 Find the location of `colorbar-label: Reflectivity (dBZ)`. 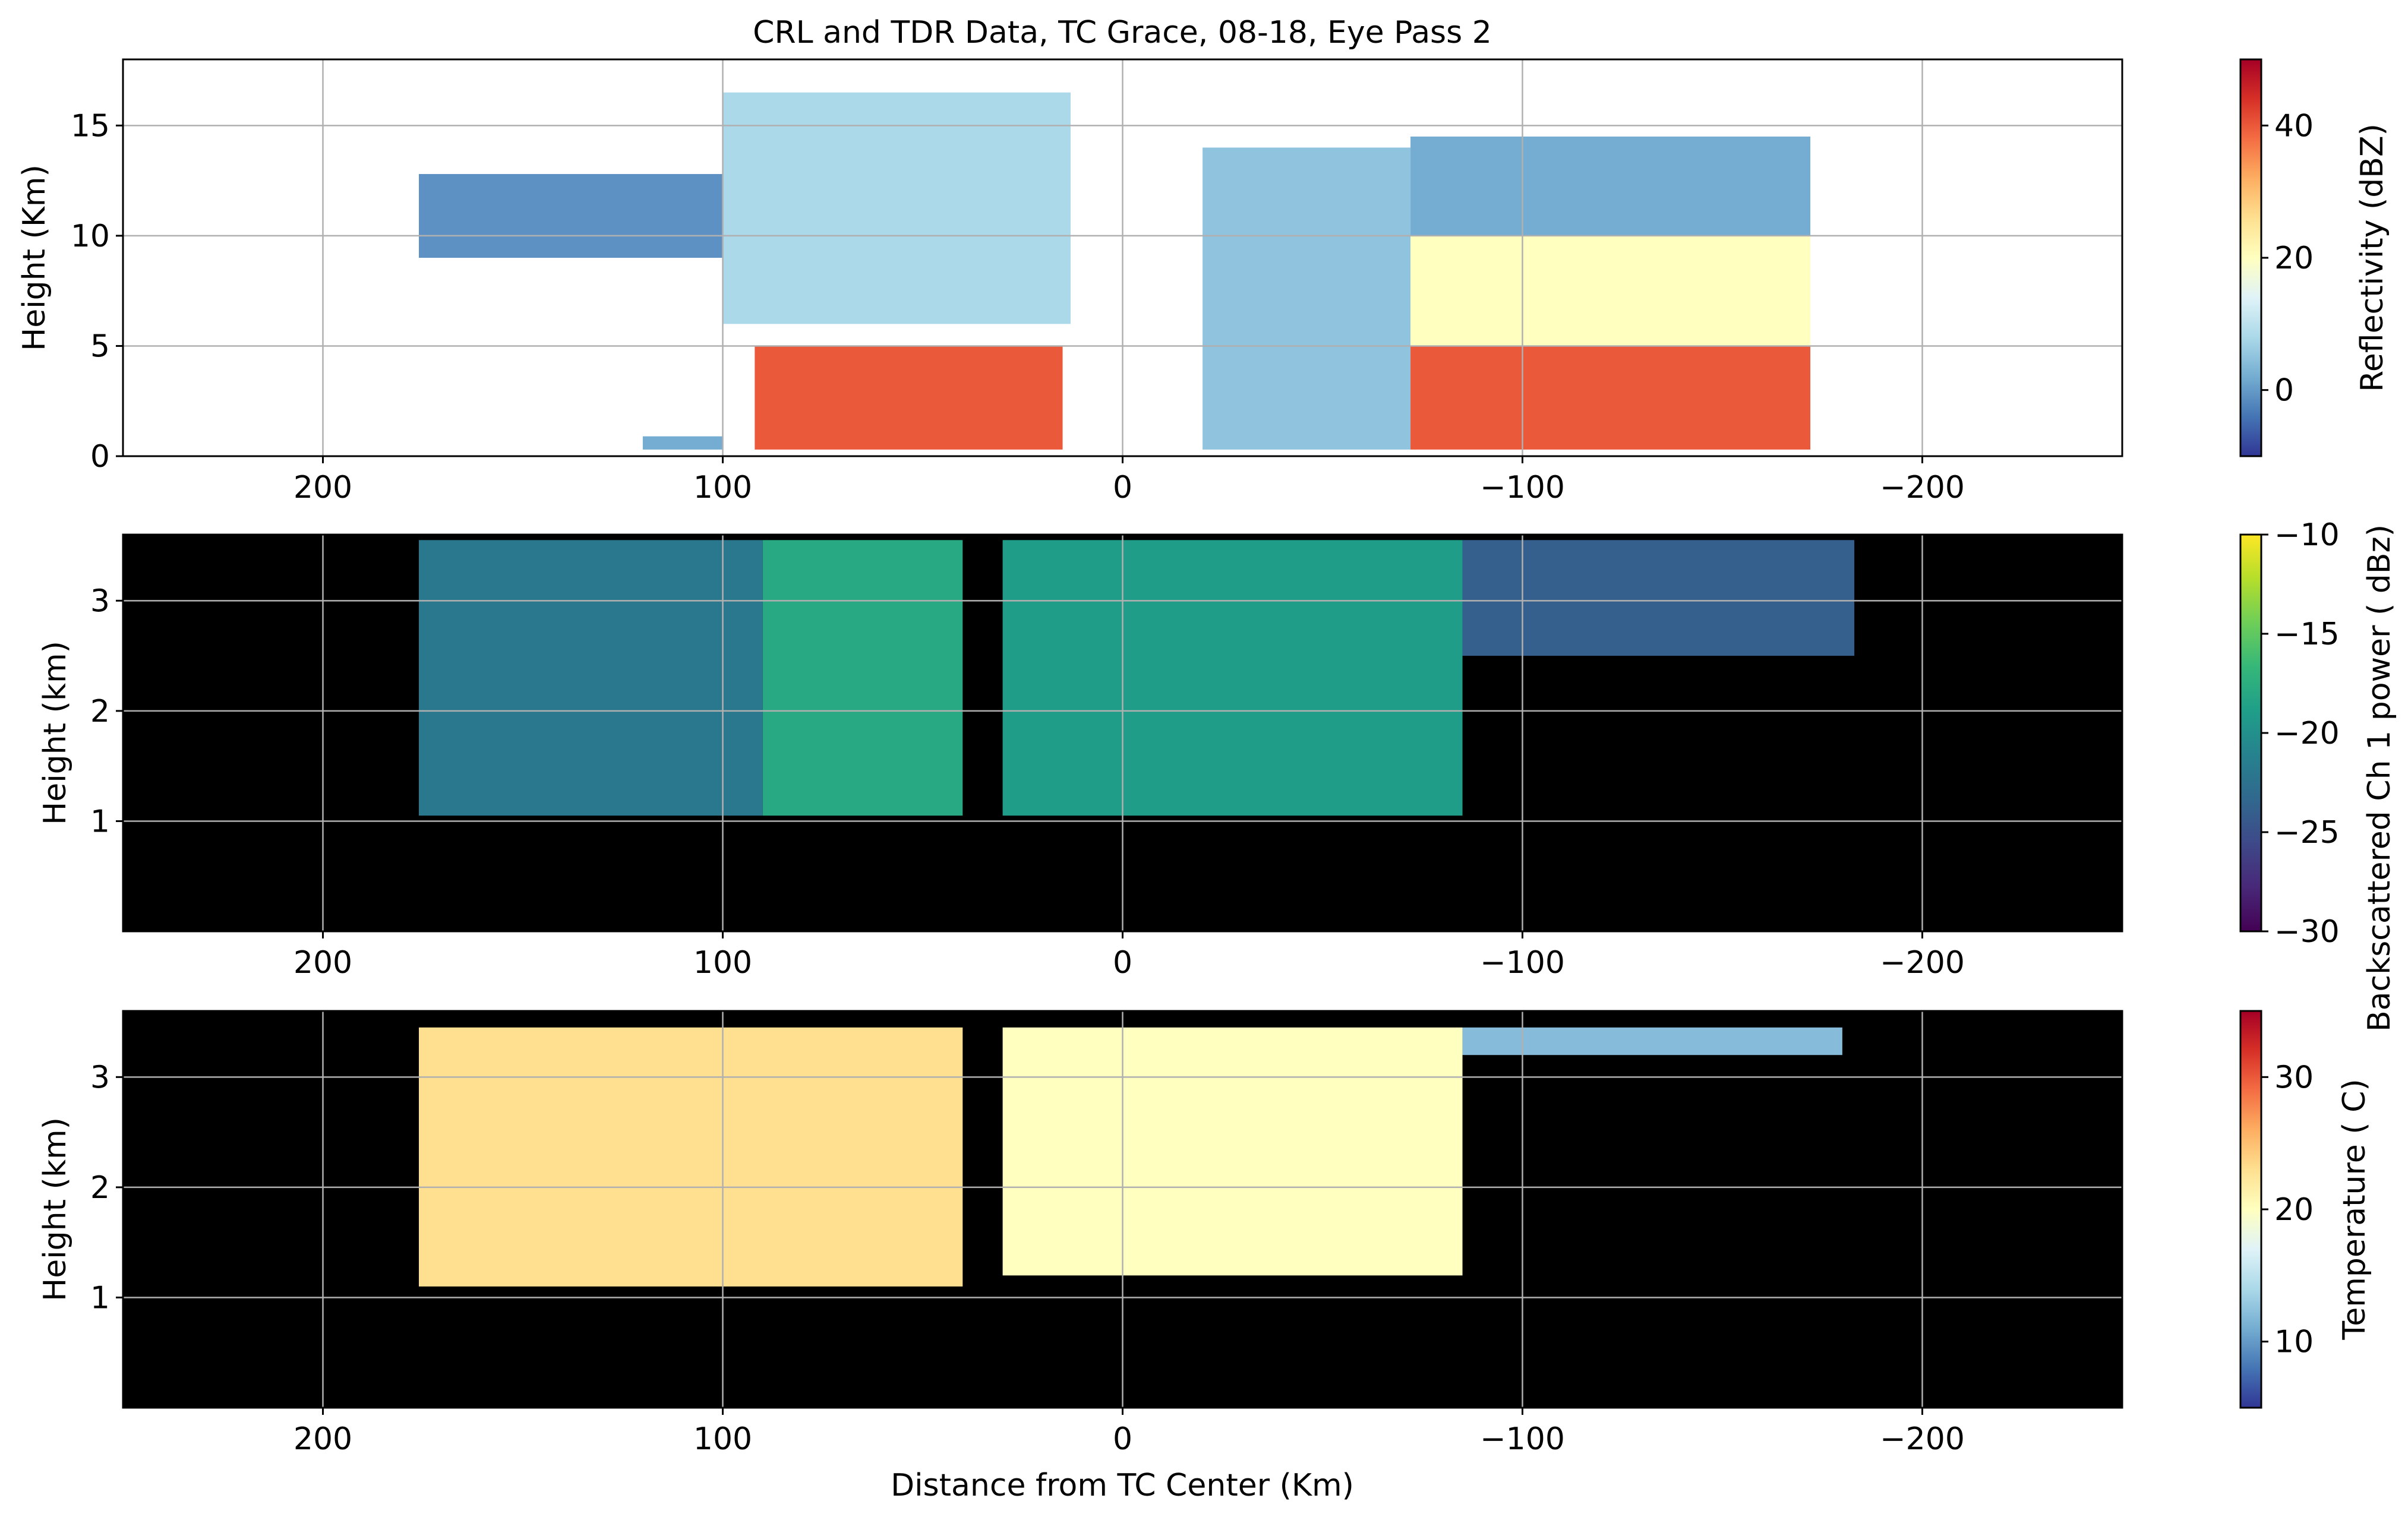

colorbar-label: Reflectivity (dBZ) is located at coordinates (2373, 258).